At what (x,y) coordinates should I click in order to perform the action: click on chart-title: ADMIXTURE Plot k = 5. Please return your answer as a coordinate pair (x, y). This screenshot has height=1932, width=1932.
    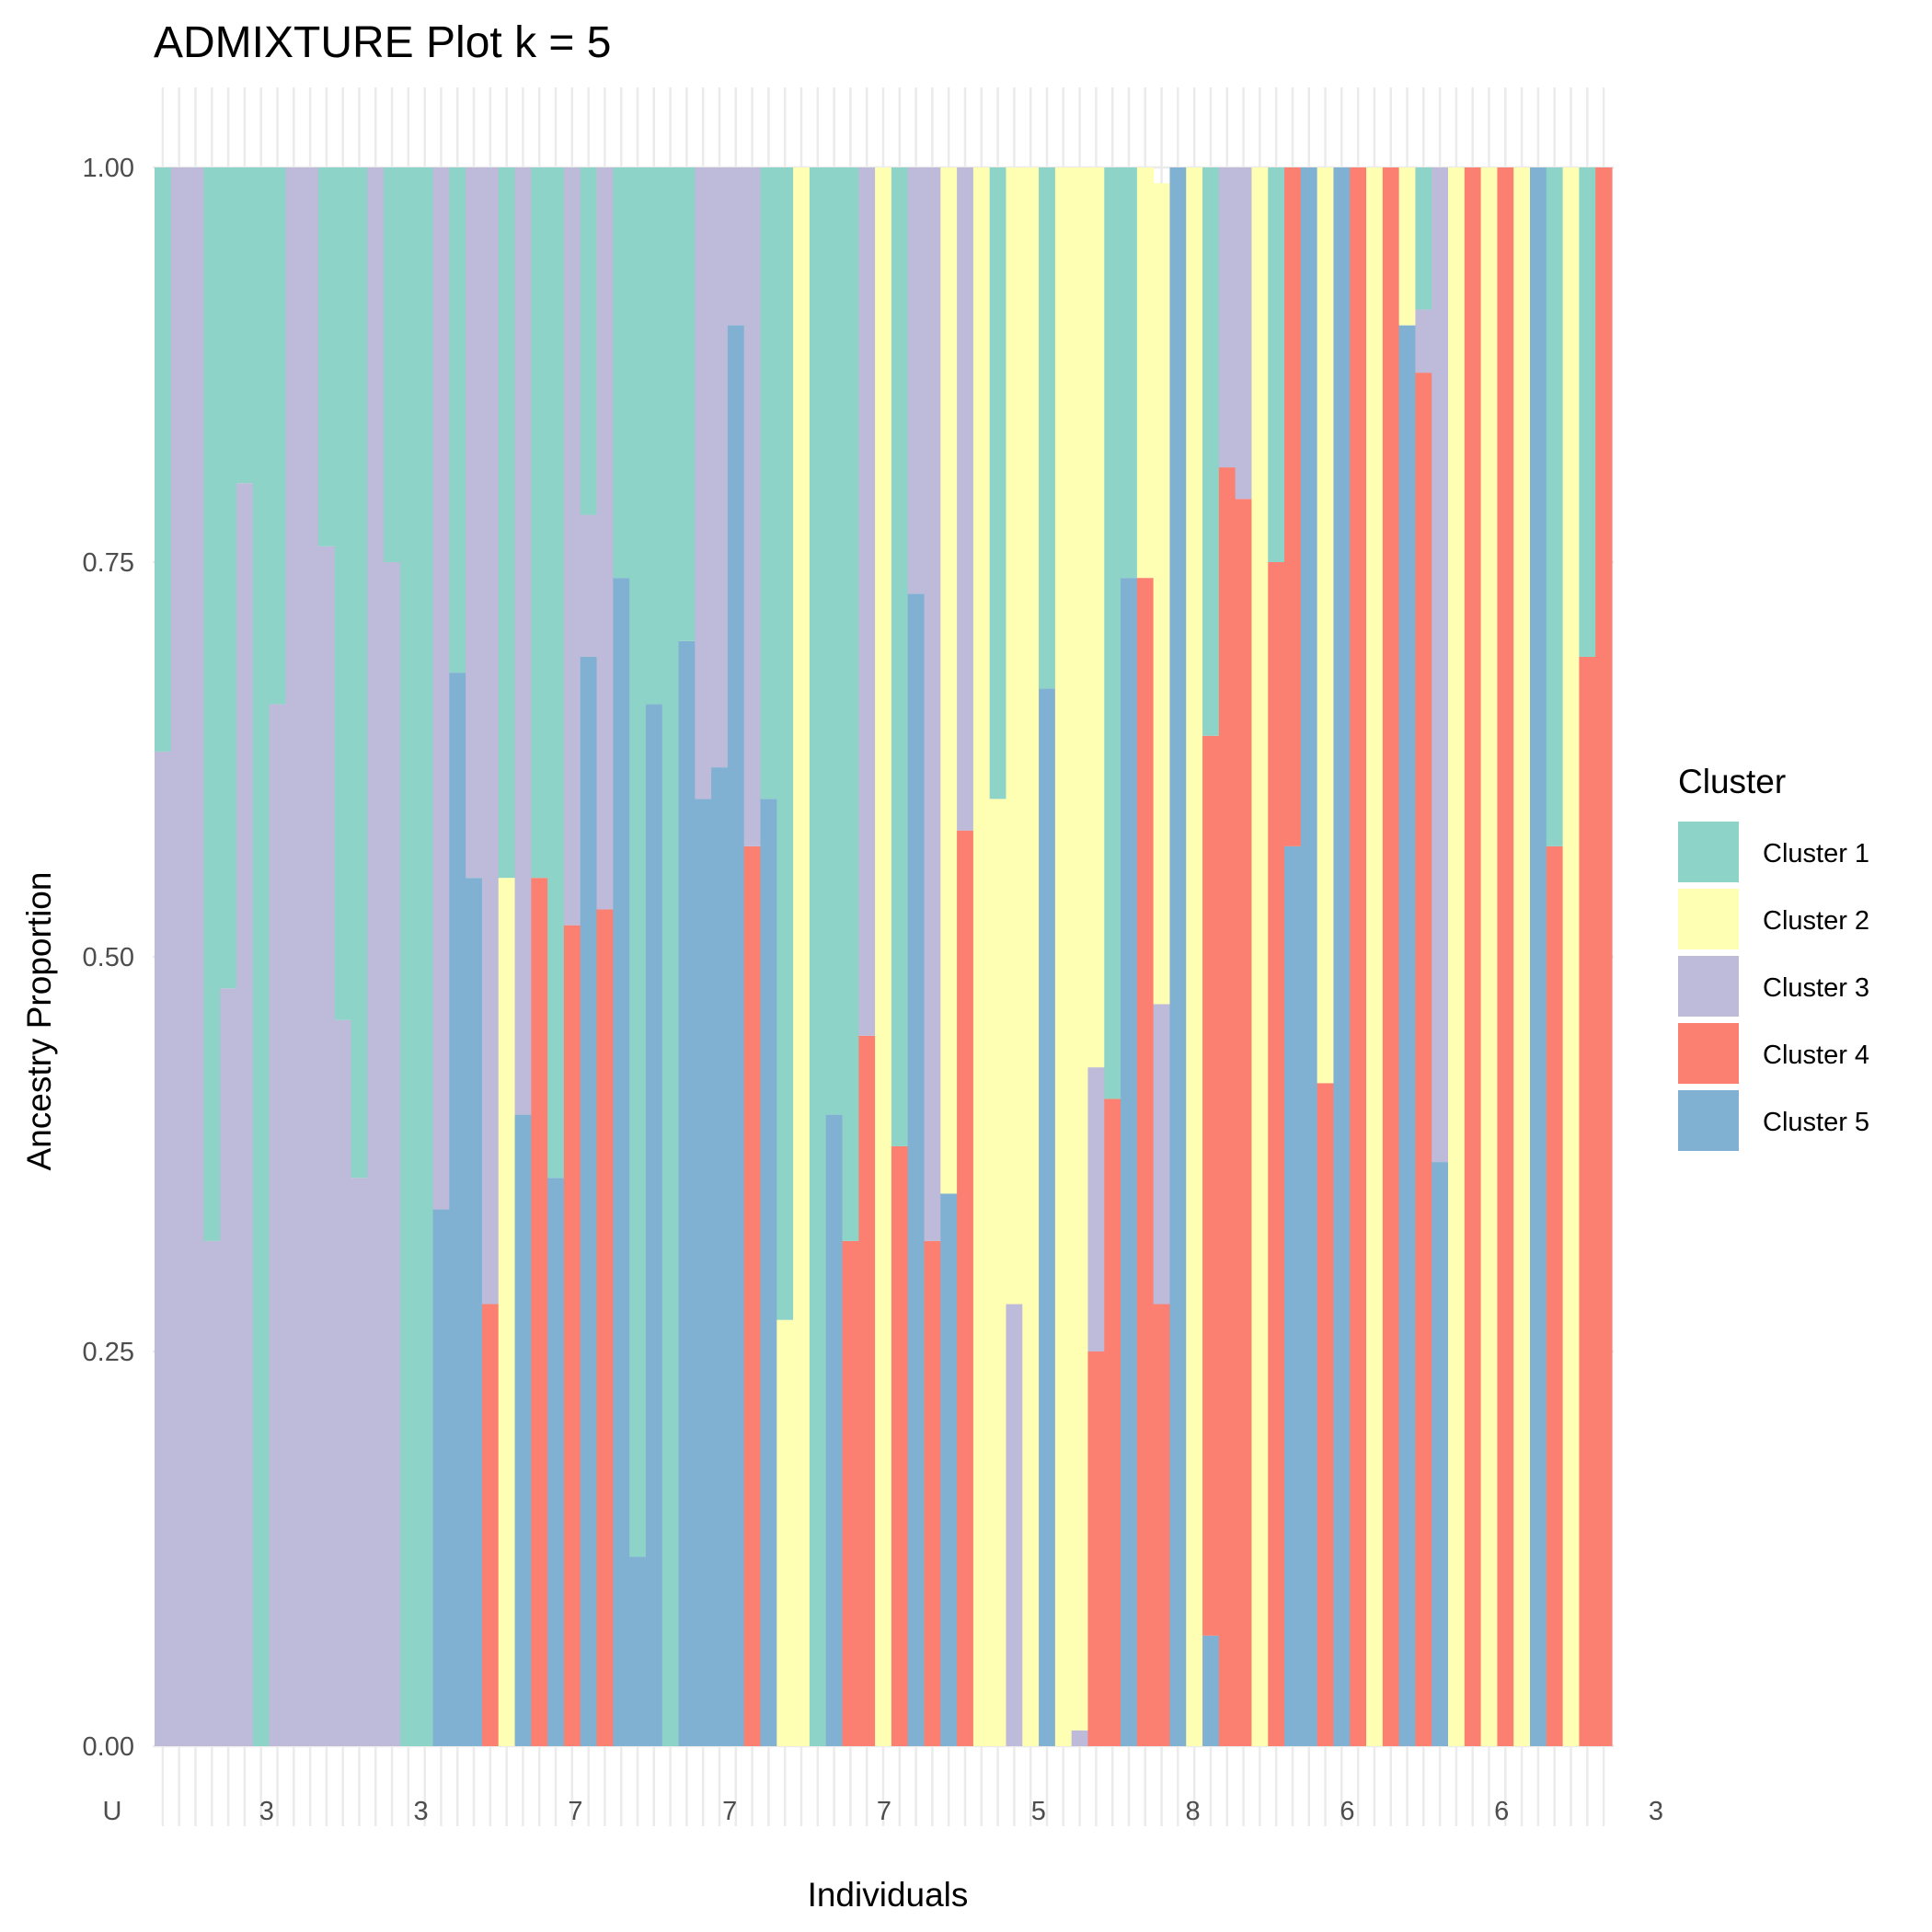
    Looking at the image, I should click on (382, 42).